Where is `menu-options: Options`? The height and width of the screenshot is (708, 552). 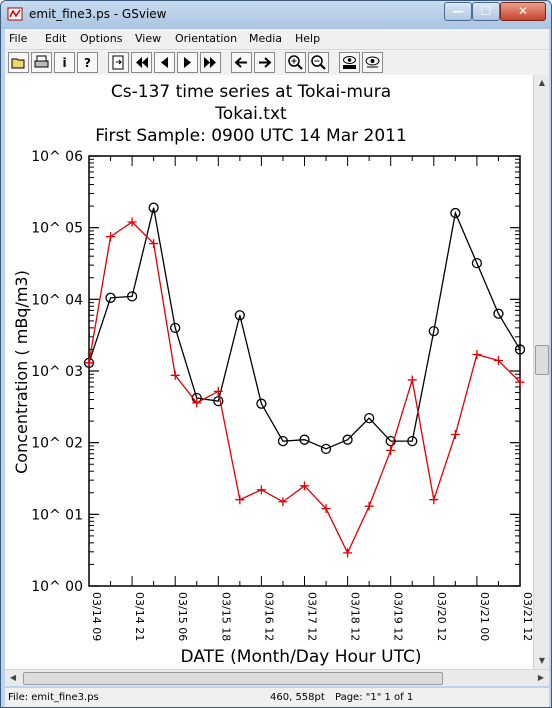 menu-options: Options is located at coordinates (101, 38).